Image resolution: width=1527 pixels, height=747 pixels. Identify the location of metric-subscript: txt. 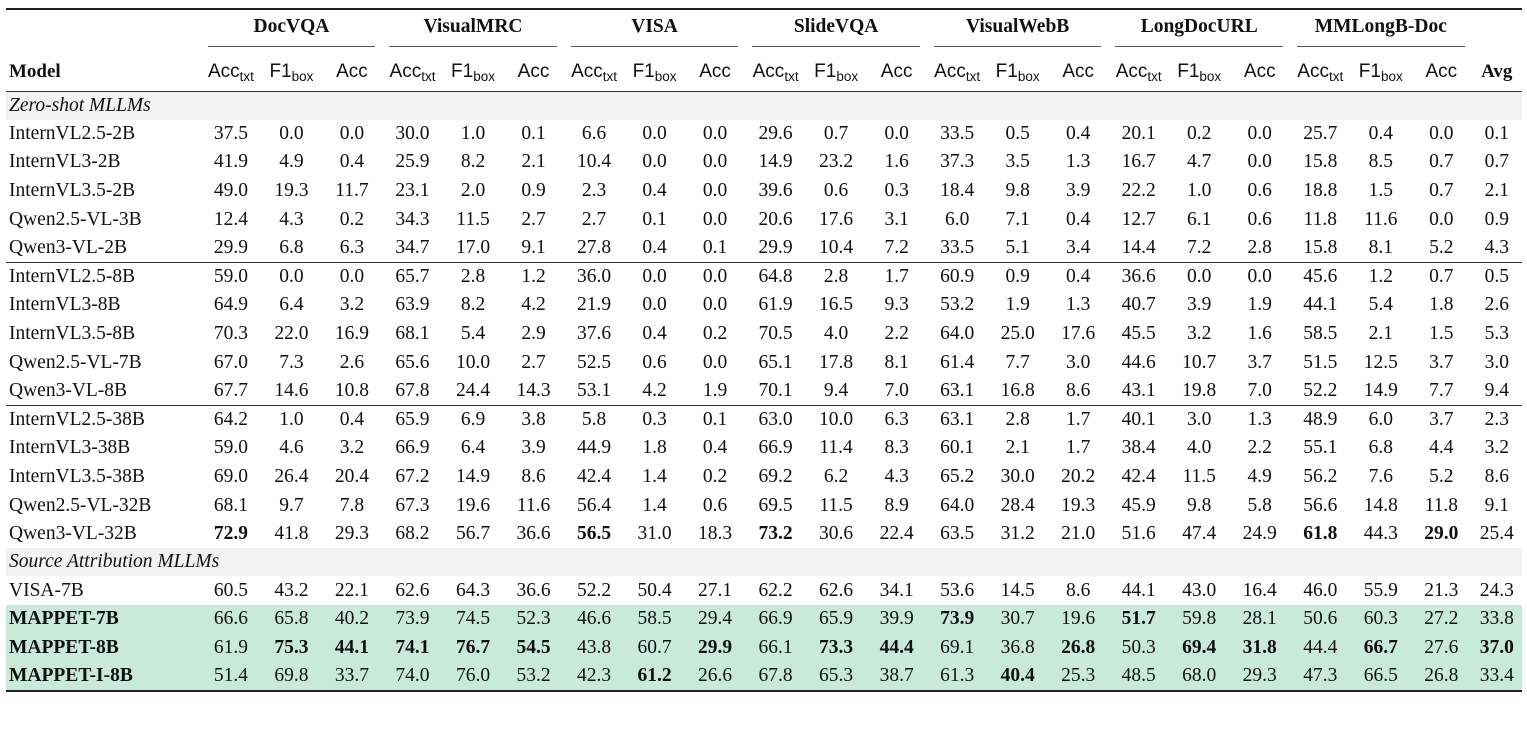
(791, 76).